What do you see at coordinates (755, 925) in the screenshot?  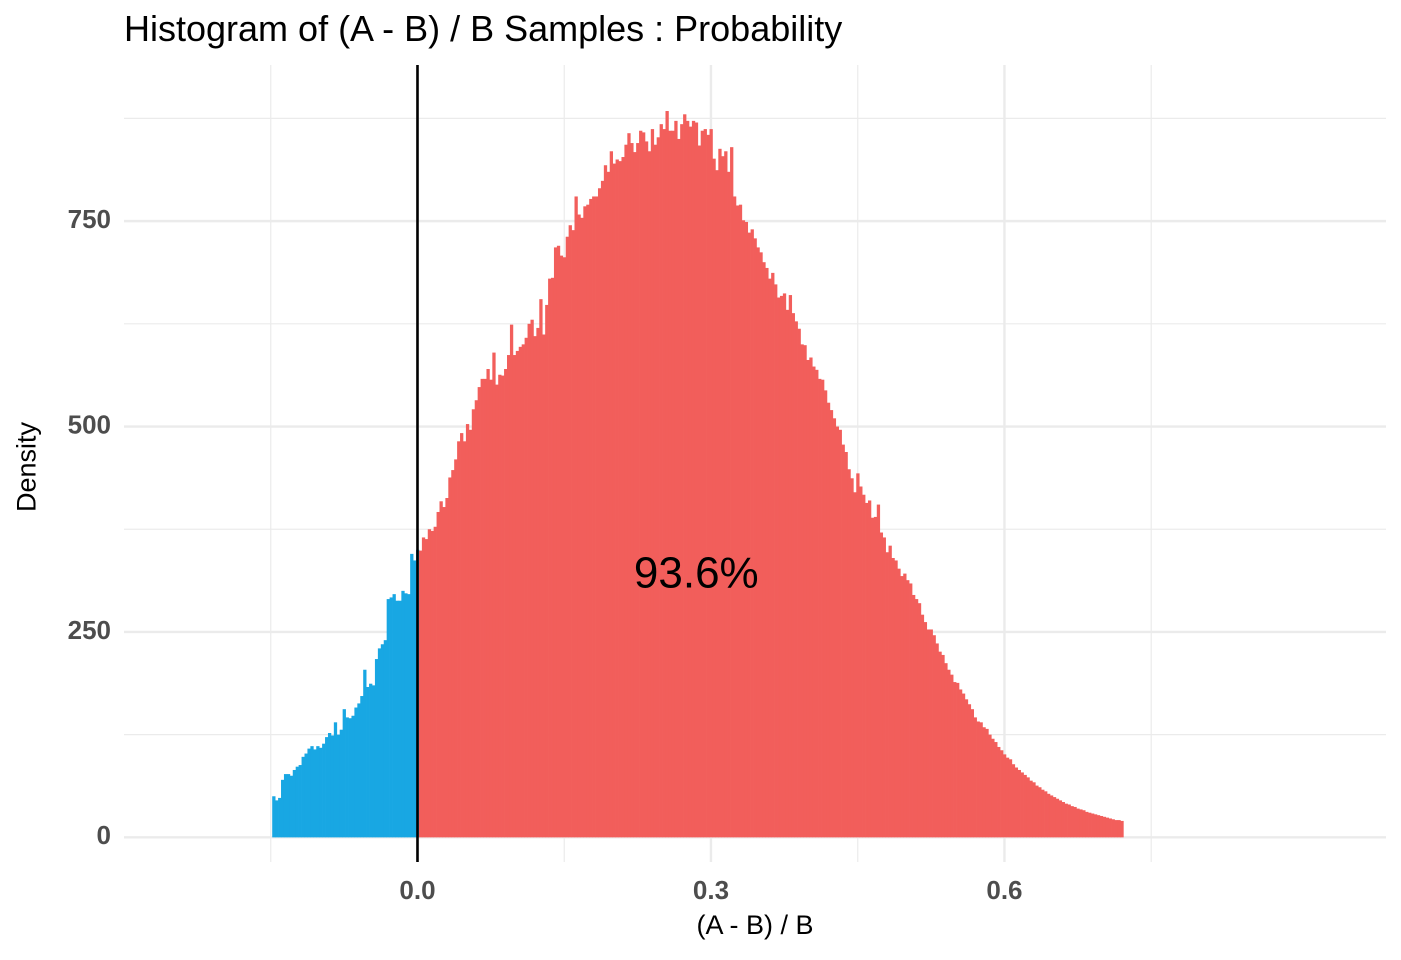 I see `x-axis-title: (A - B) / B` at bounding box center [755, 925].